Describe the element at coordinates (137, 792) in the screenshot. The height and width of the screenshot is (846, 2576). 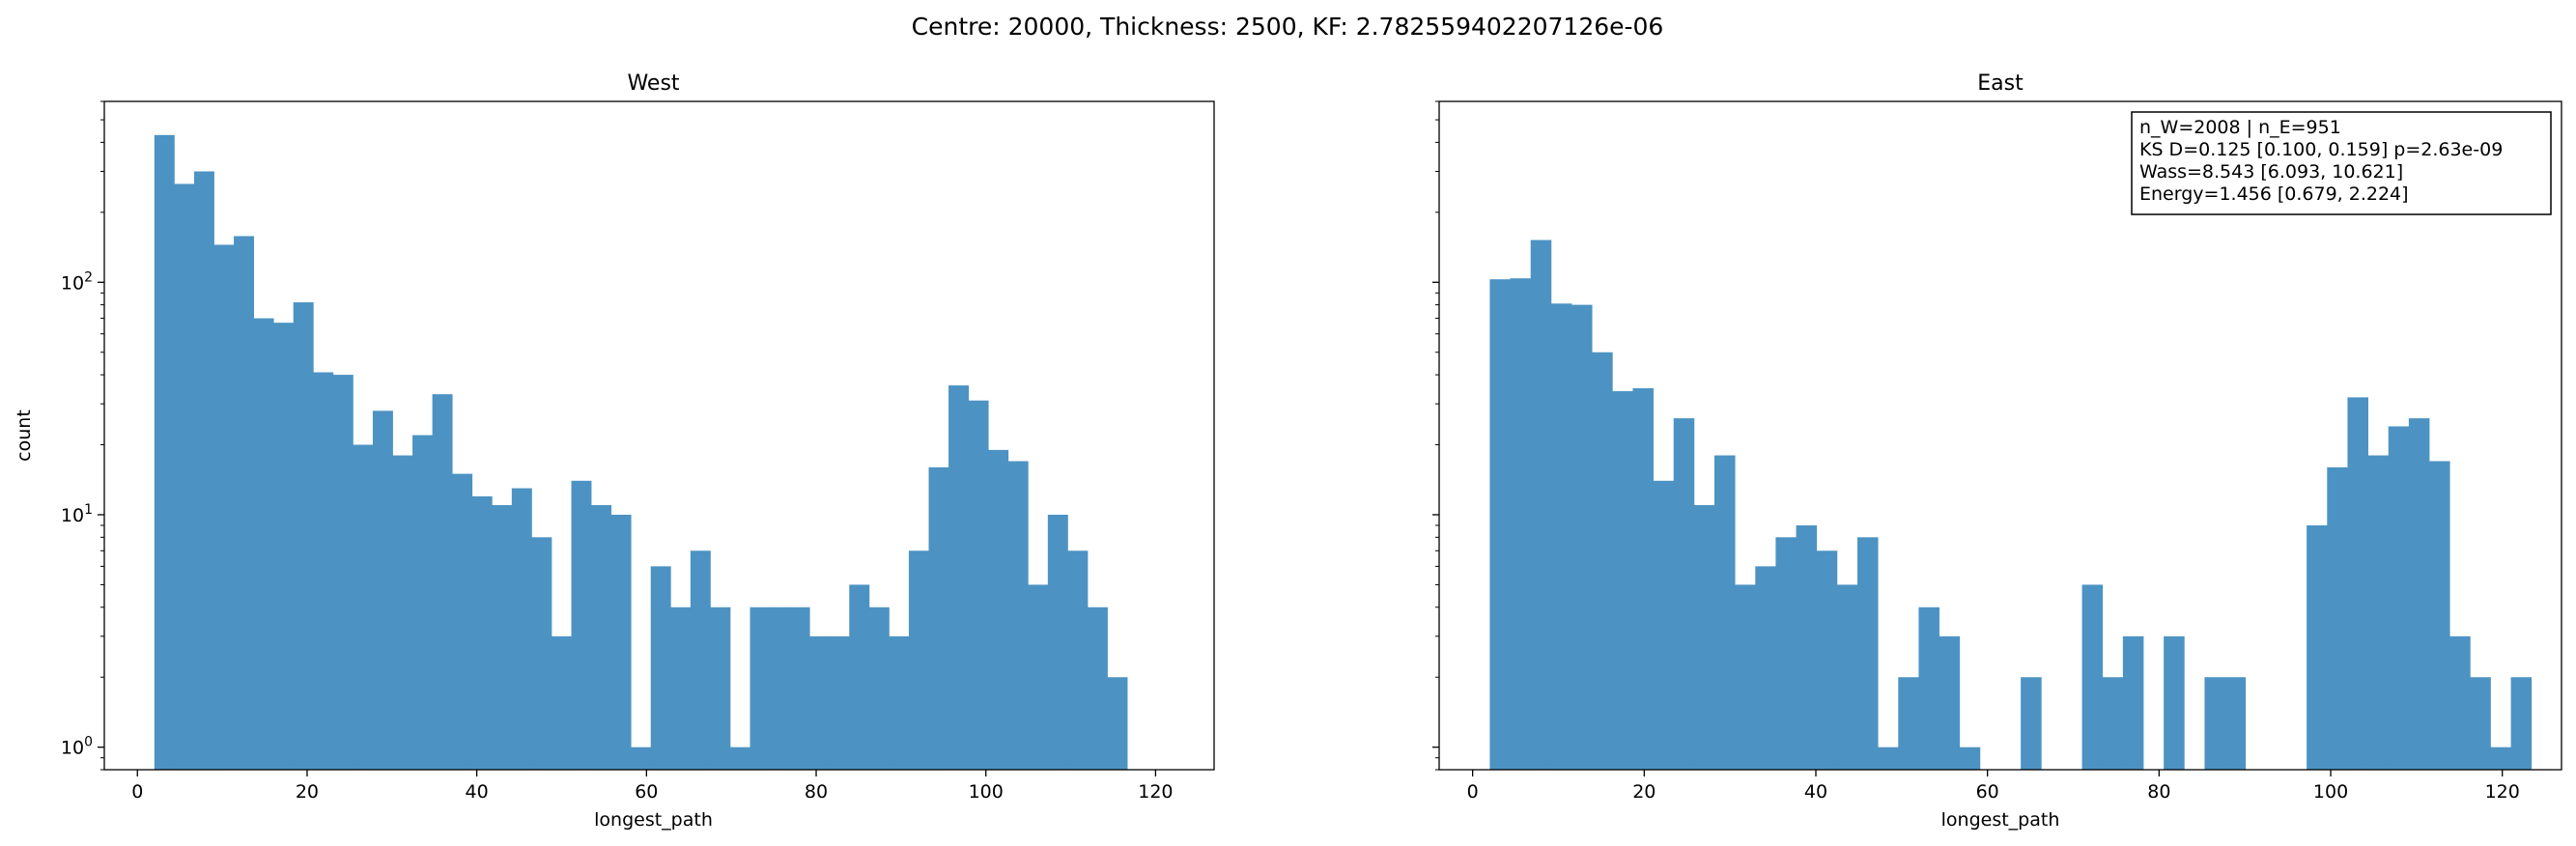
I see `west-x-tick-label: 0` at that location.